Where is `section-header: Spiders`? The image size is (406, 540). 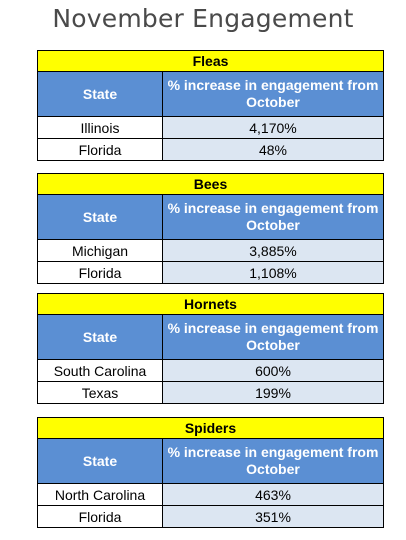
section-header: Spiders is located at coordinates (210, 428).